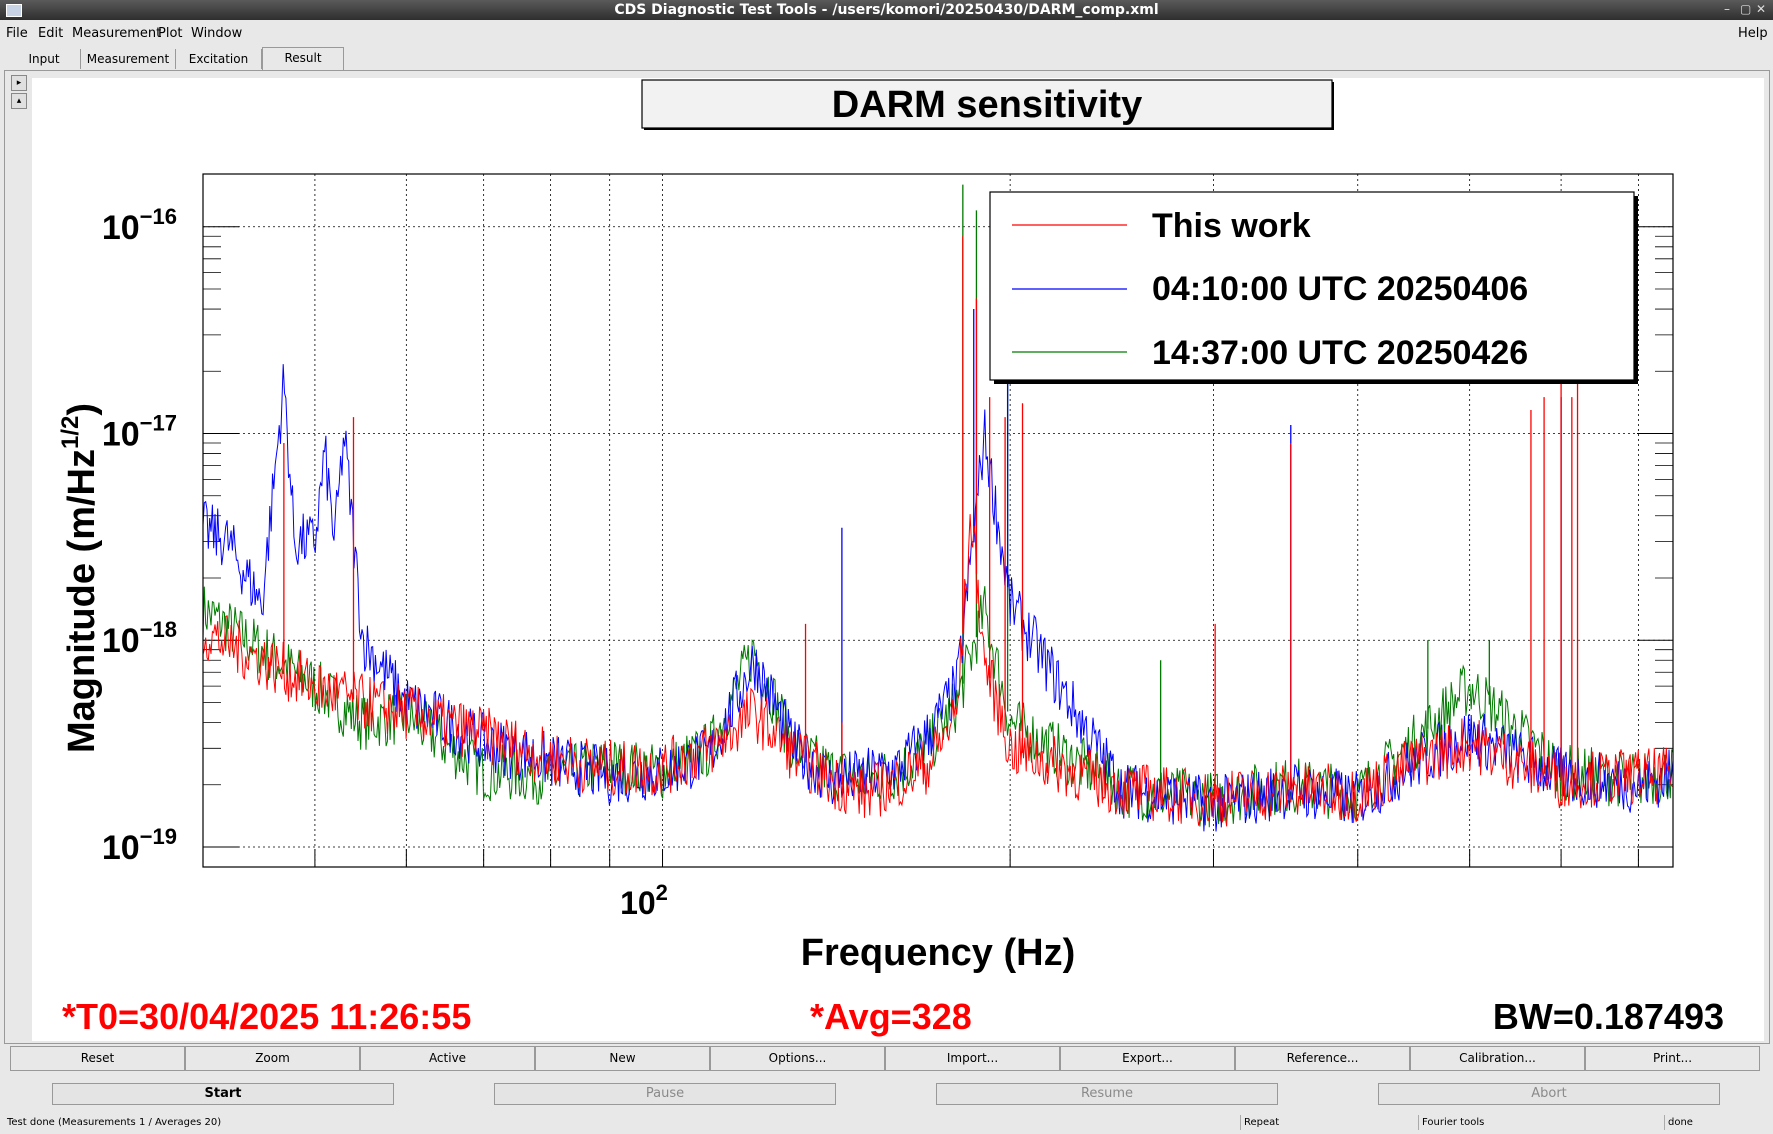  Describe the element at coordinates (14, 10) in the screenshot. I see `app-icon` at that location.